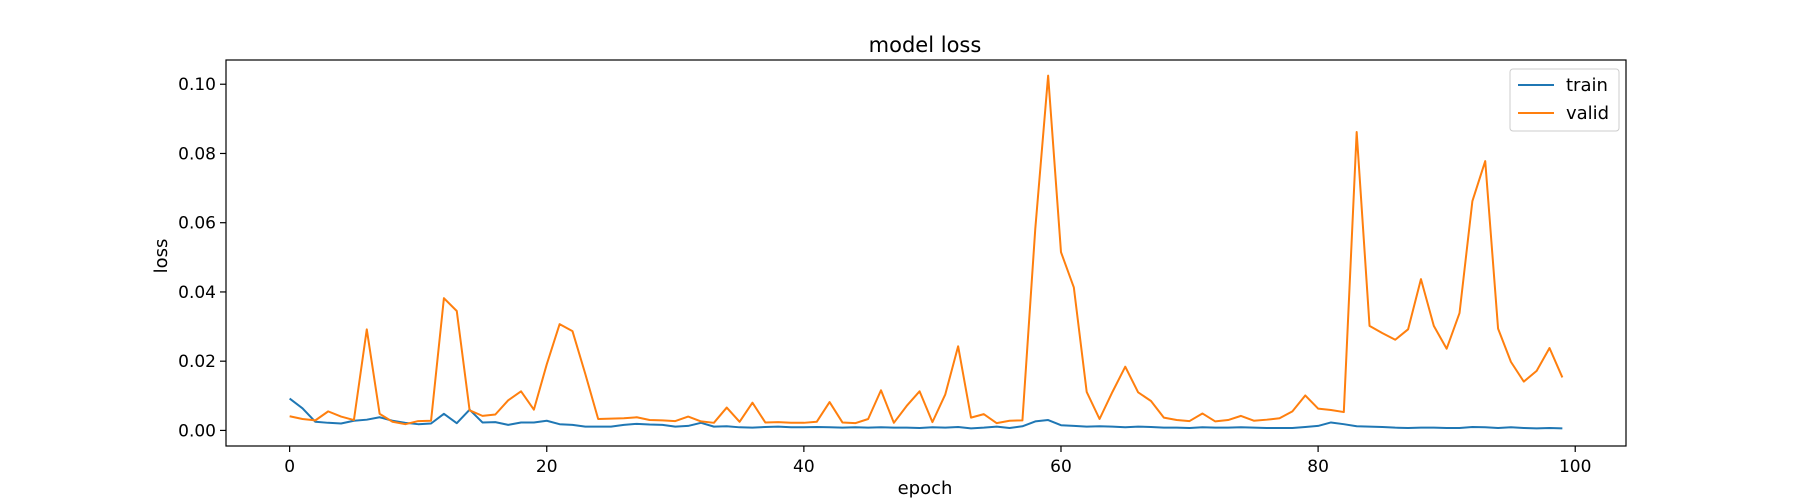 The width and height of the screenshot is (1800, 500). I want to click on x-tick-label: 80, so click(1318, 467).